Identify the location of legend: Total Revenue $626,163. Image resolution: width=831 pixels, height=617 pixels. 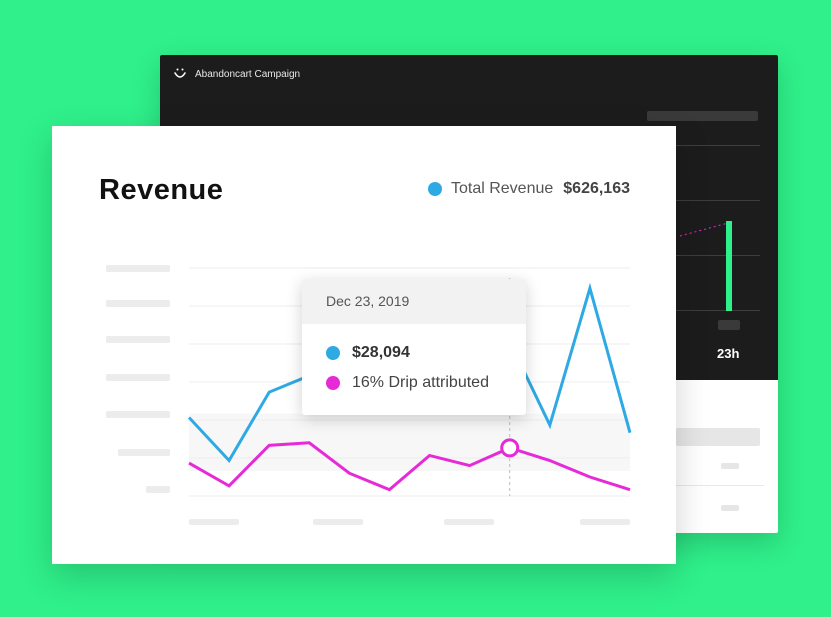
(528, 189).